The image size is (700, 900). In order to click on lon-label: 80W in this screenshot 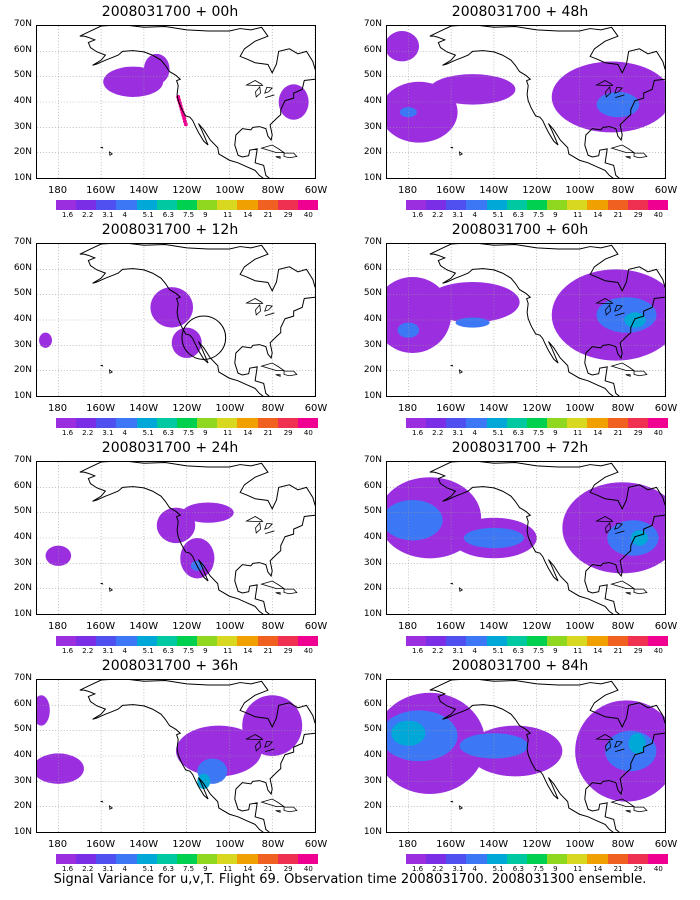, I will do `click(273, 844)`.